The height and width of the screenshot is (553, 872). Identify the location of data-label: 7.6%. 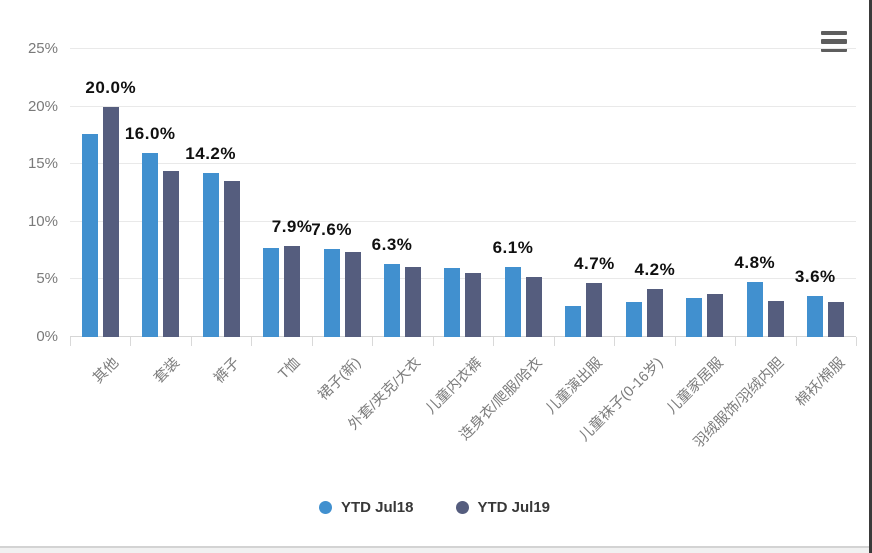
(331, 230).